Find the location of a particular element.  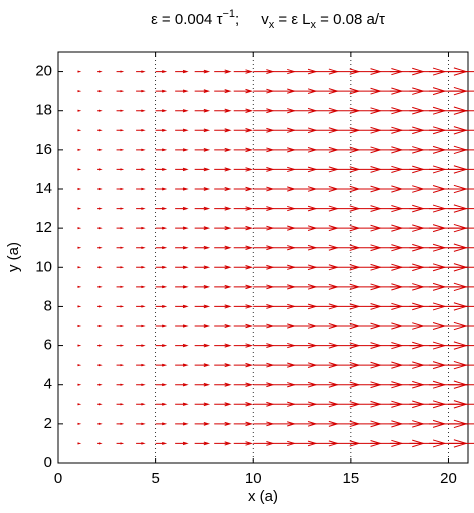

y-tick-label: 14 is located at coordinates (43, 188).